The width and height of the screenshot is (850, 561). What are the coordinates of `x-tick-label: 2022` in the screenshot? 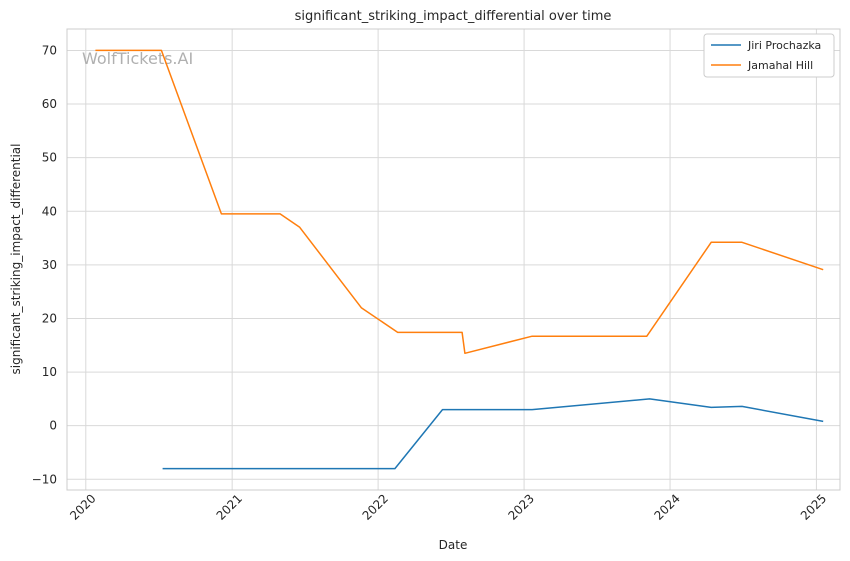 It's located at (375, 506).